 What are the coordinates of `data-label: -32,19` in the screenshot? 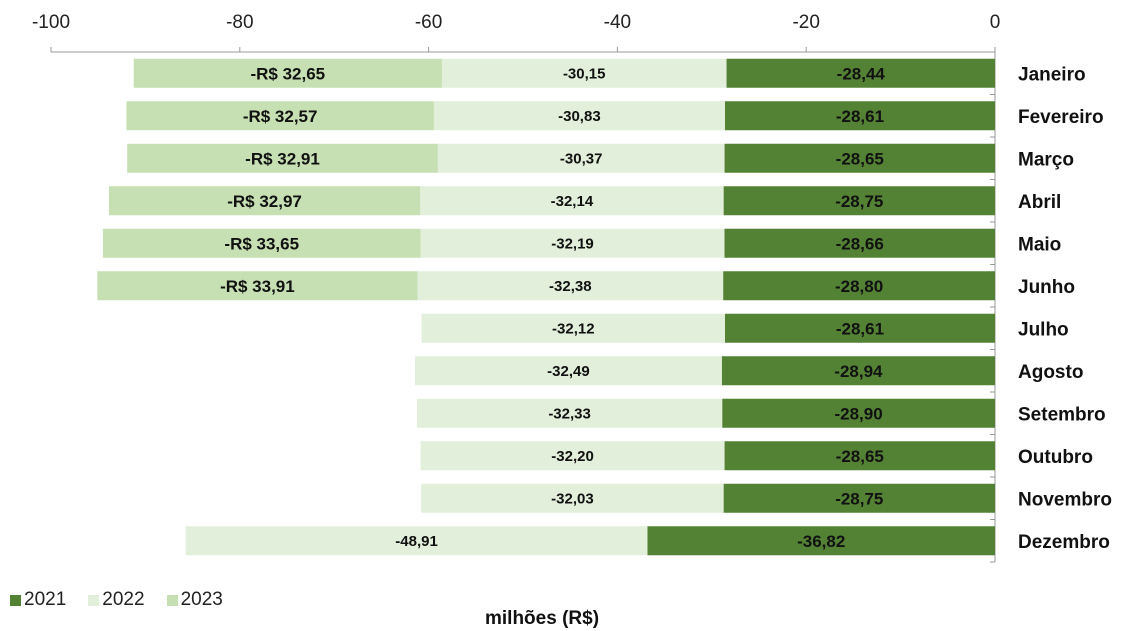 It's located at (572, 244).